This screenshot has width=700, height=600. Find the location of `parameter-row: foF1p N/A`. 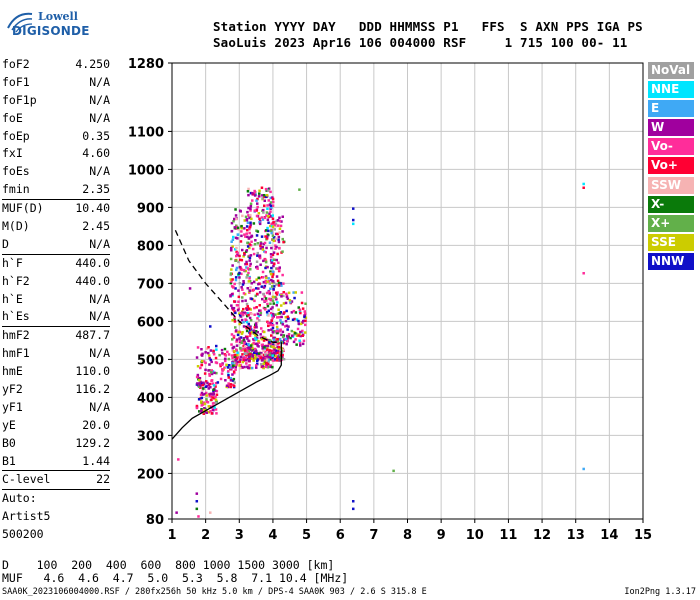

parameter-row: foF1p N/A is located at coordinates (56, 101).